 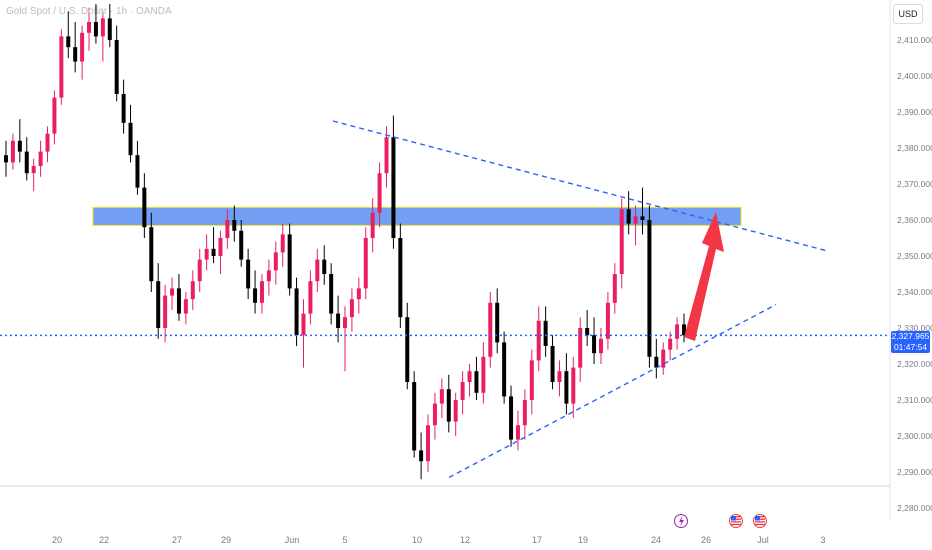 What do you see at coordinates (822, 540) in the screenshot?
I see `time-tick-label: 3` at bounding box center [822, 540].